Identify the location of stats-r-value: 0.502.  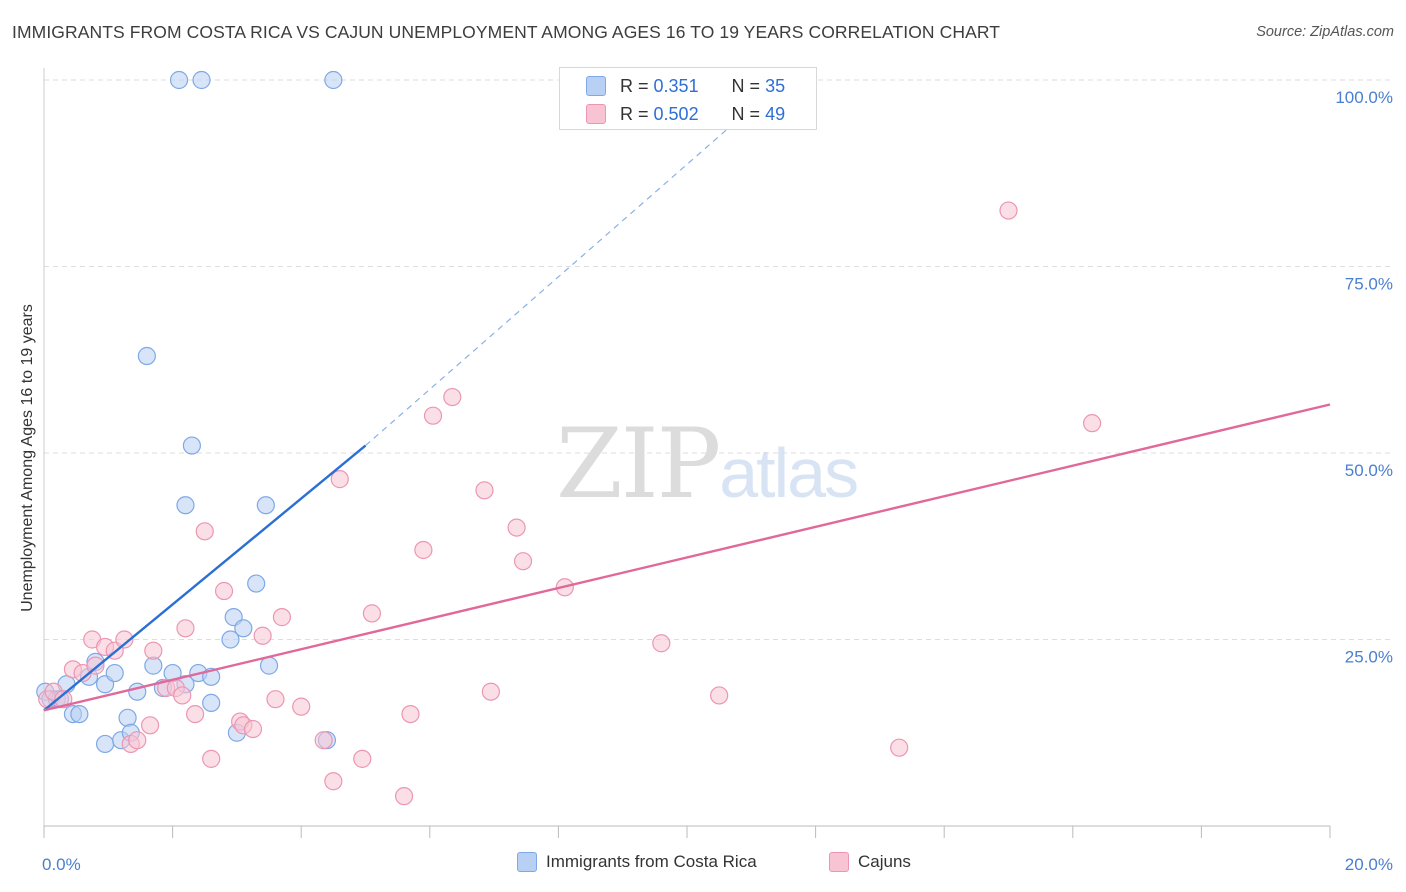
(676, 113).